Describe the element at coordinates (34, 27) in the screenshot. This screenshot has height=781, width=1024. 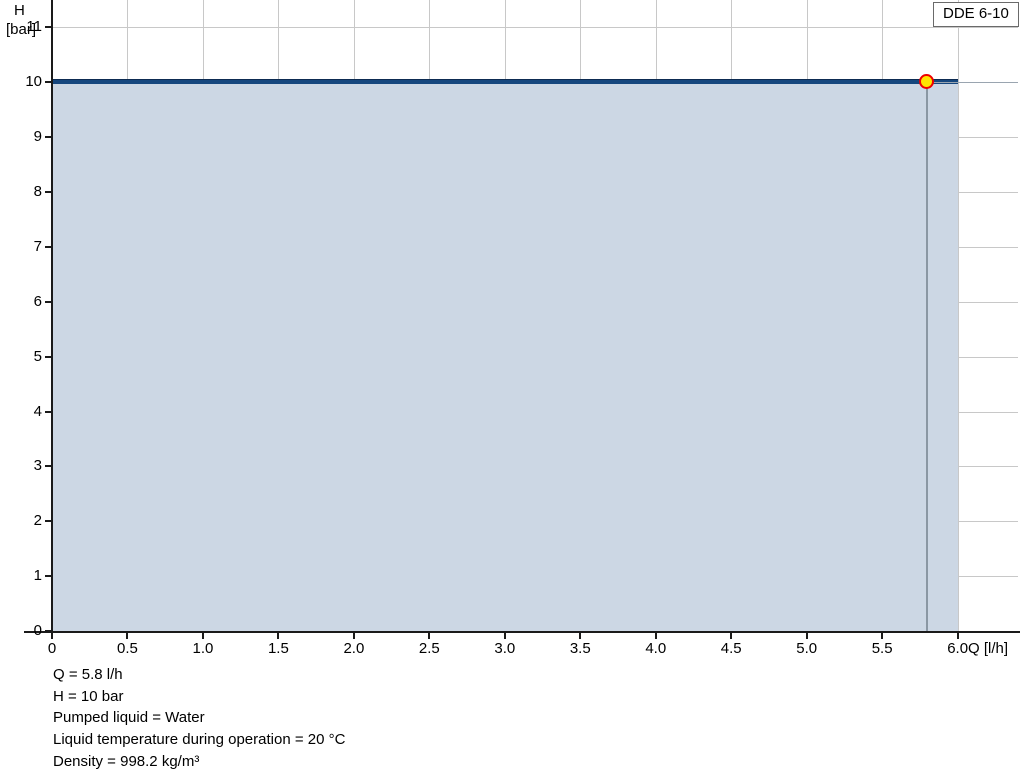
I see `y-axis-tick-label: 11` at that location.